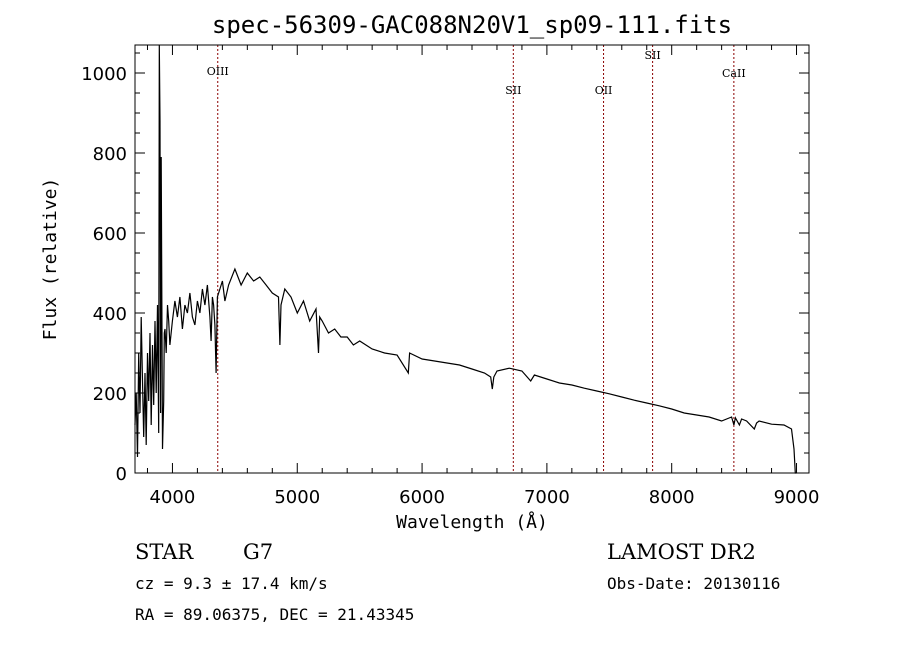  I want to click on redshift-info: cz = 9.3 ± 17.4 km/s, so click(231, 583).